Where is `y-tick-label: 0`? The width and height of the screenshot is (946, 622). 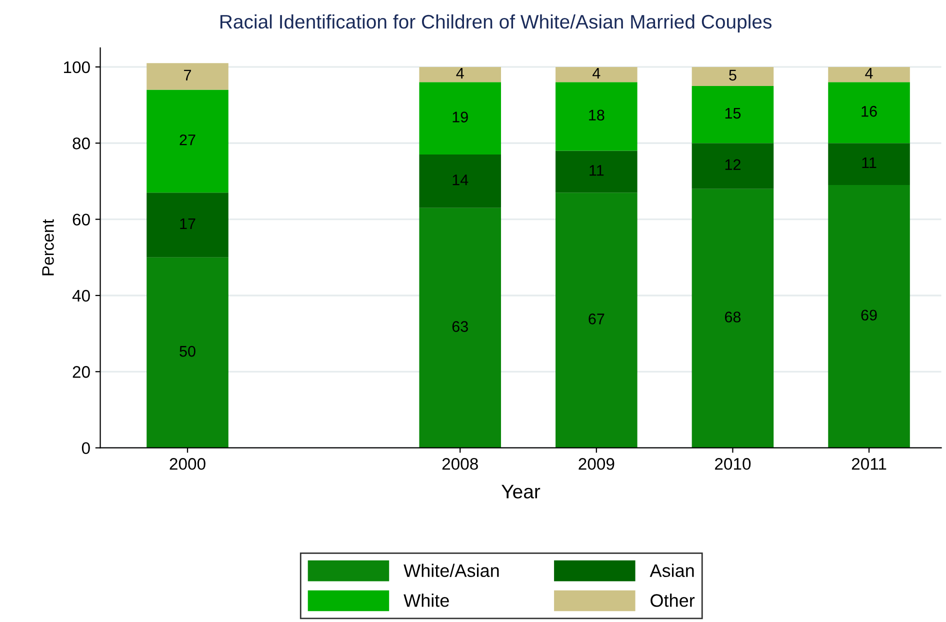 y-tick-label: 0 is located at coordinates (86, 448).